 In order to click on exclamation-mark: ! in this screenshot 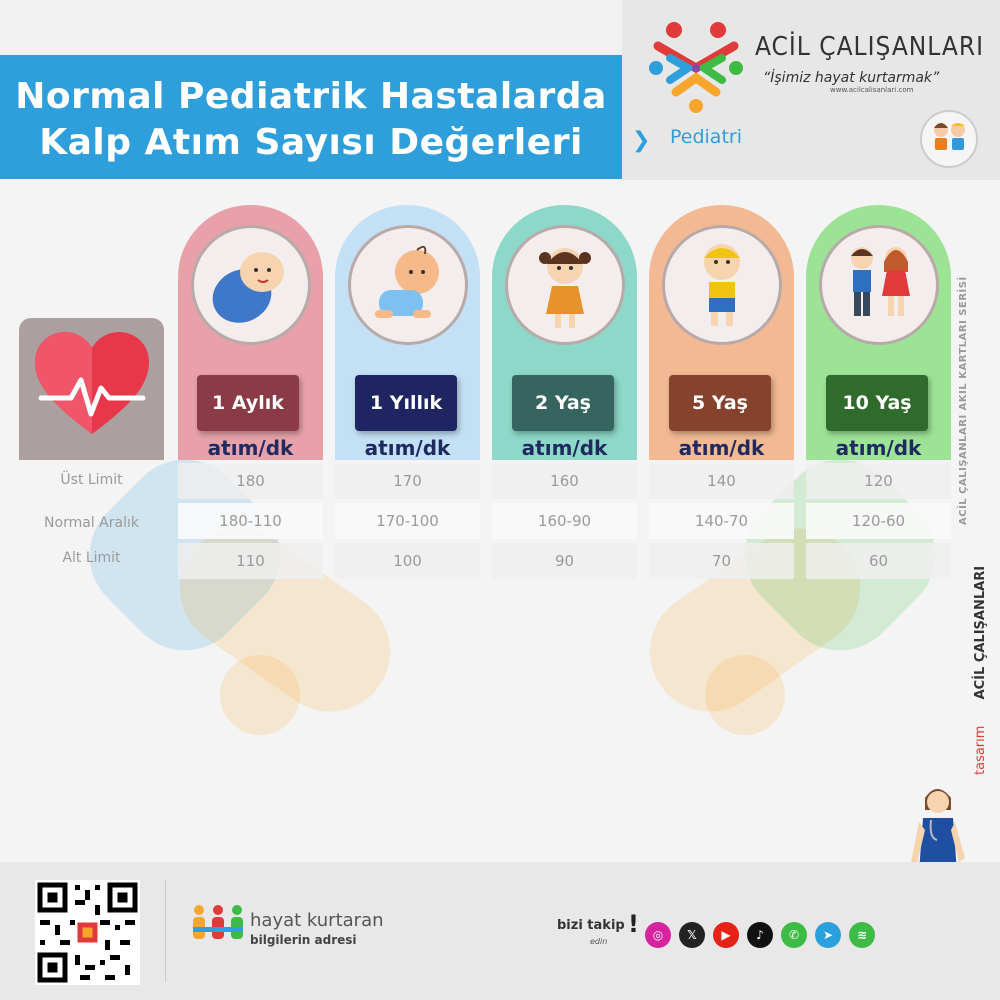, I will do `click(633, 924)`.